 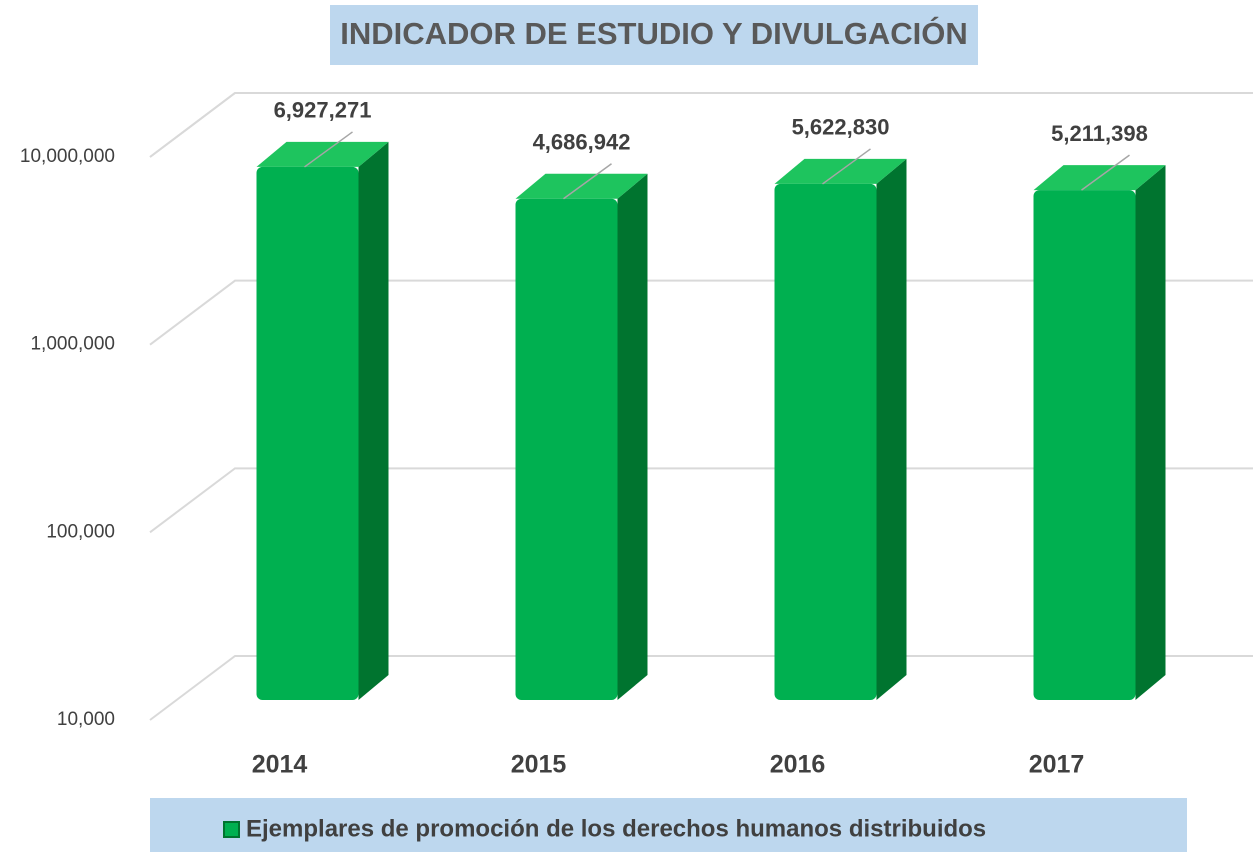 What do you see at coordinates (1099, 133) in the screenshot?
I see `data-label: 5,211,398` at bounding box center [1099, 133].